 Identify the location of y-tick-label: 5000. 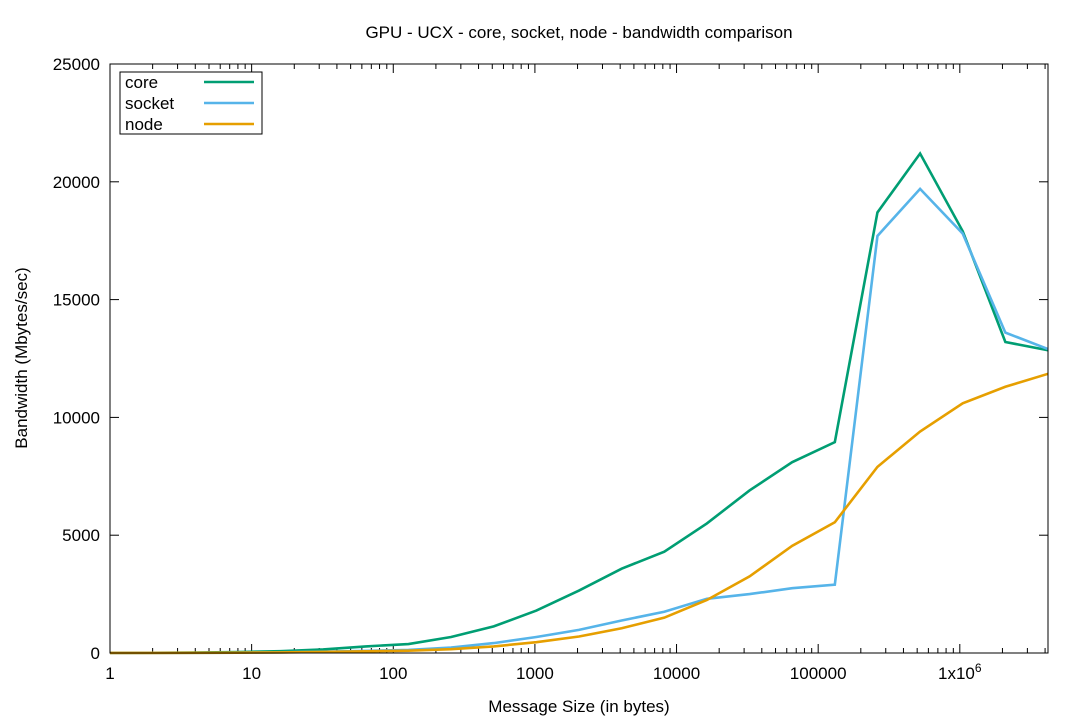
(81, 535).